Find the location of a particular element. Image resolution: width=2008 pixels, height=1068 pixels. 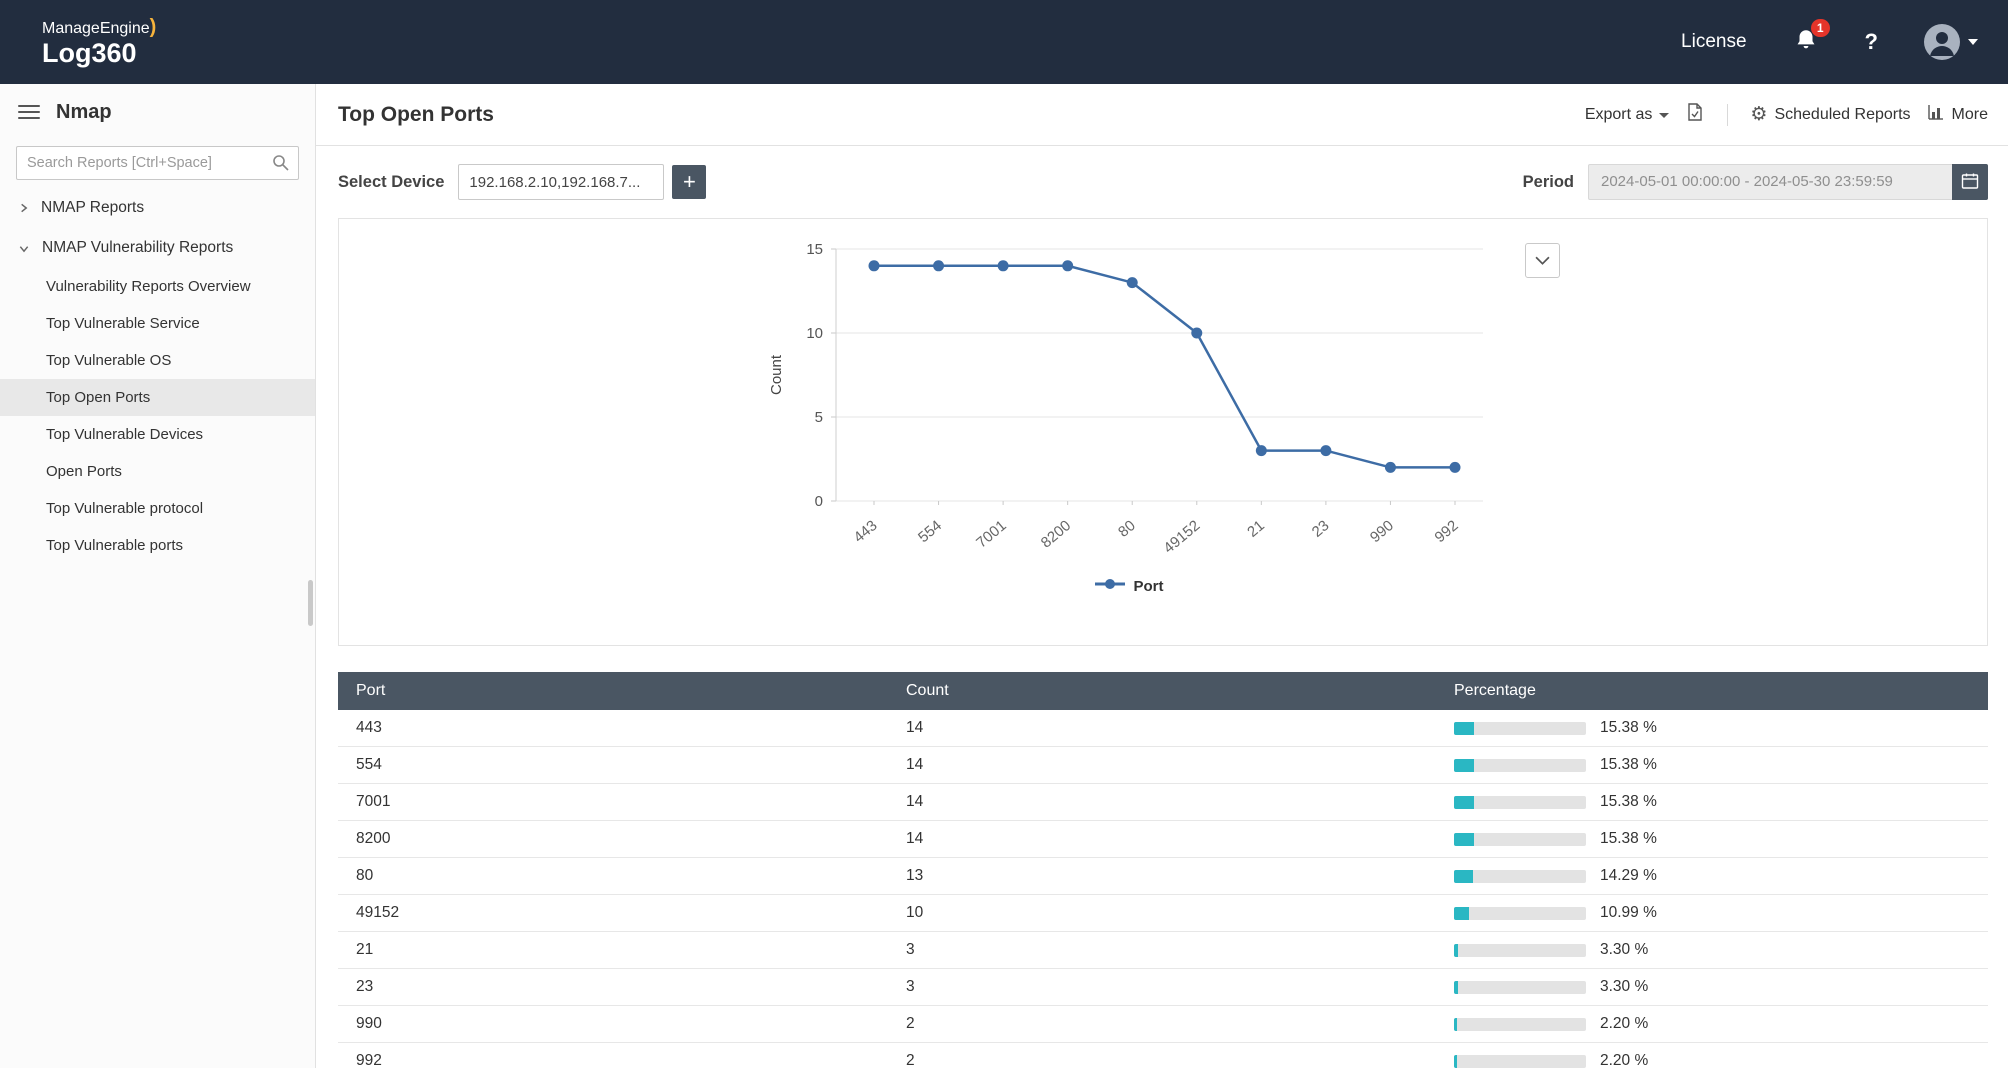

menu-icon is located at coordinates (29, 112).